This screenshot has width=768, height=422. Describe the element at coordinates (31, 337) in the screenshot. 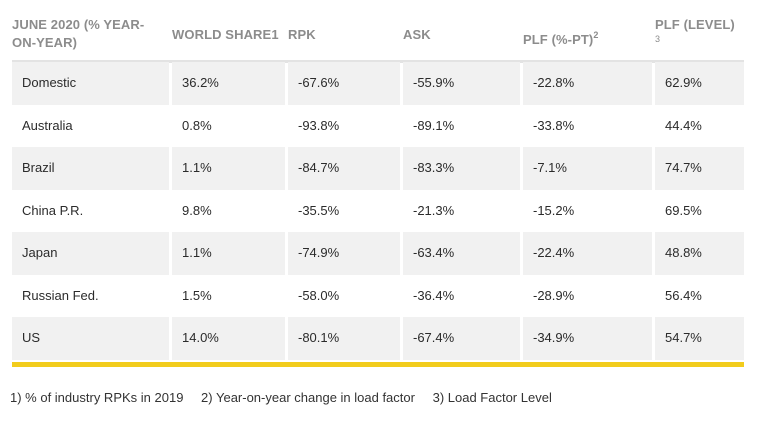

I see `cell-region: US` at that location.